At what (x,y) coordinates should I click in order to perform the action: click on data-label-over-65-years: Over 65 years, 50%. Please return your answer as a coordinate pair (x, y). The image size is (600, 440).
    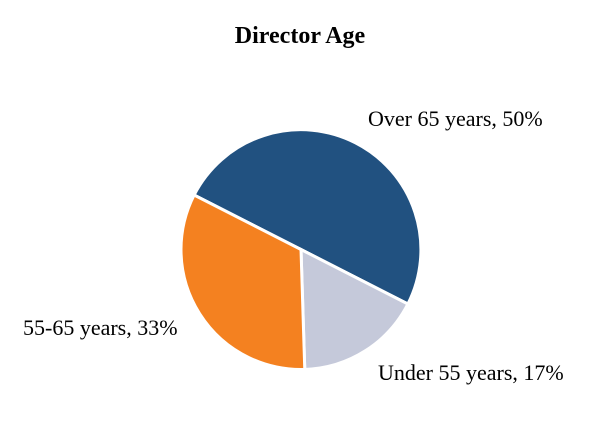
    Looking at the image, I should click on (455, 118).